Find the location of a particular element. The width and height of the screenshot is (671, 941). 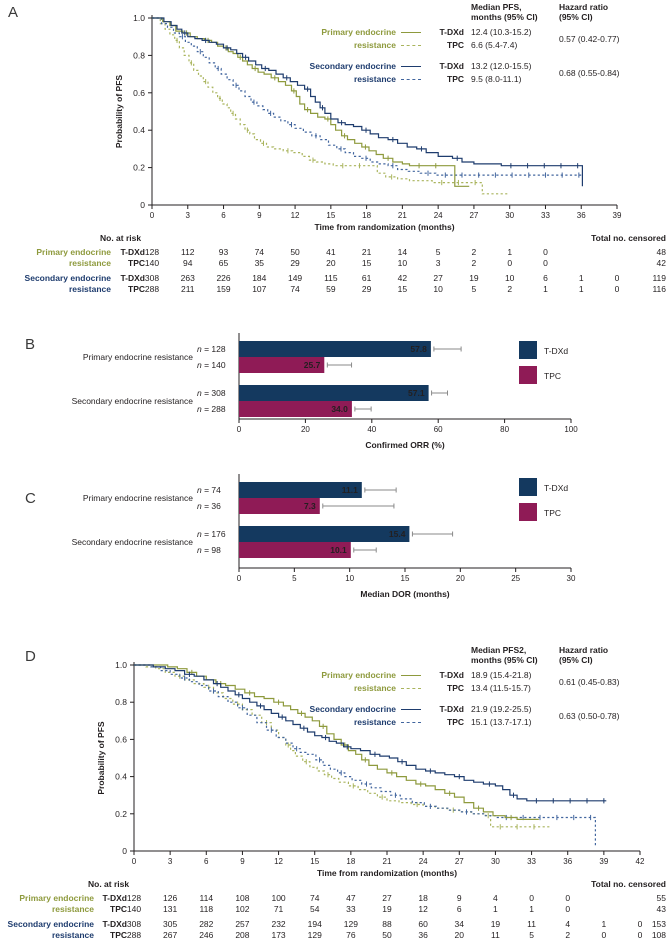

risk-arm-label: T-DXd is located at coordinates (132, 252).